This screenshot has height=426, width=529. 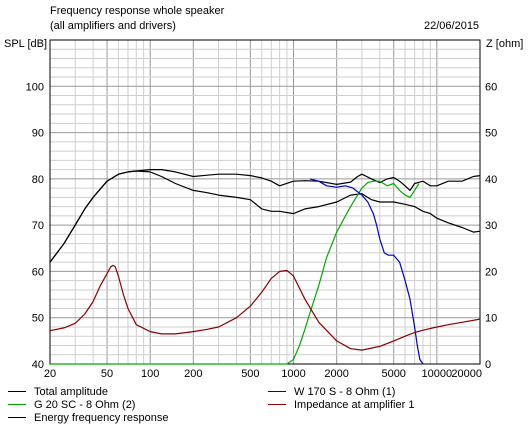 I want to click on y2-tick-label: 50, so click(x=491, y=134).